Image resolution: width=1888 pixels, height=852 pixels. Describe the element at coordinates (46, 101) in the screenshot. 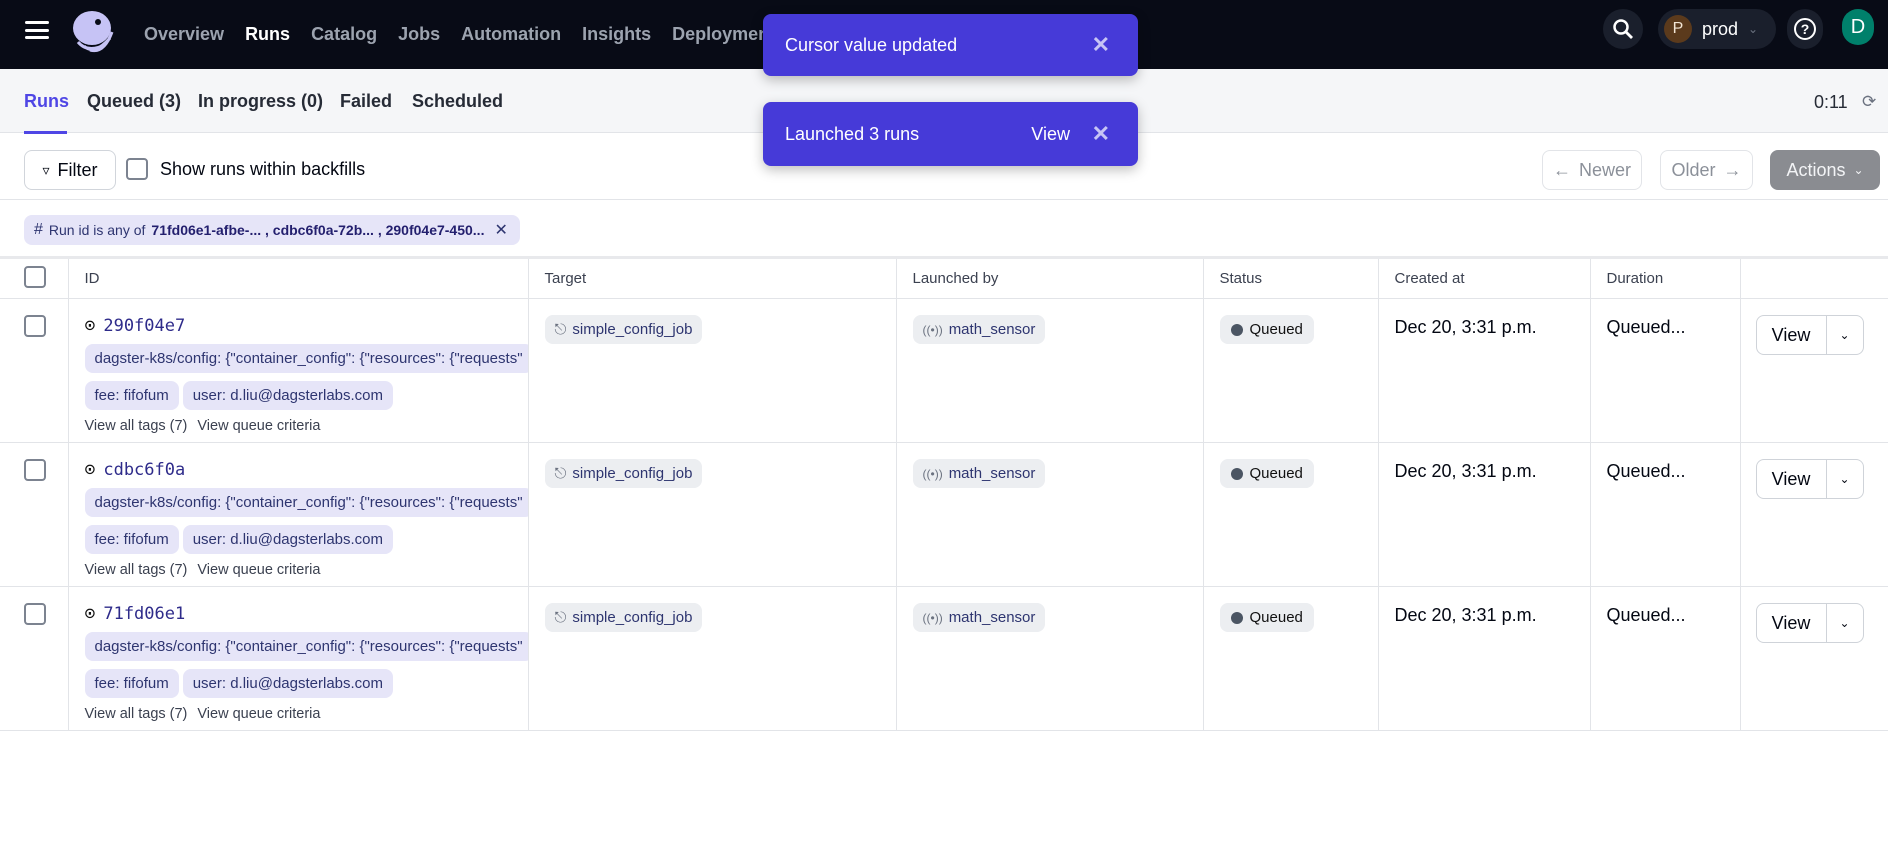

I see `tab-runs: Runs` at that location.